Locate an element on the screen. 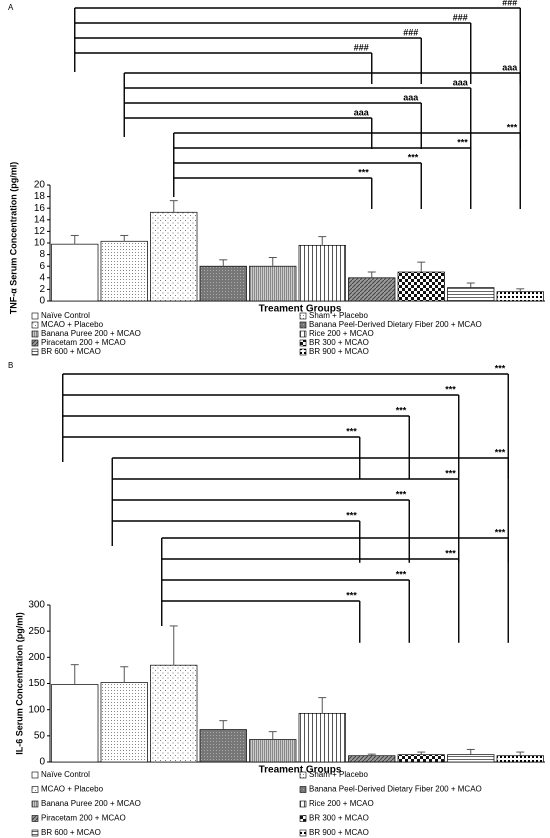 This screenshot has width=550, height=838. y-tick-label: 6 is located at coordinates (42, 266).